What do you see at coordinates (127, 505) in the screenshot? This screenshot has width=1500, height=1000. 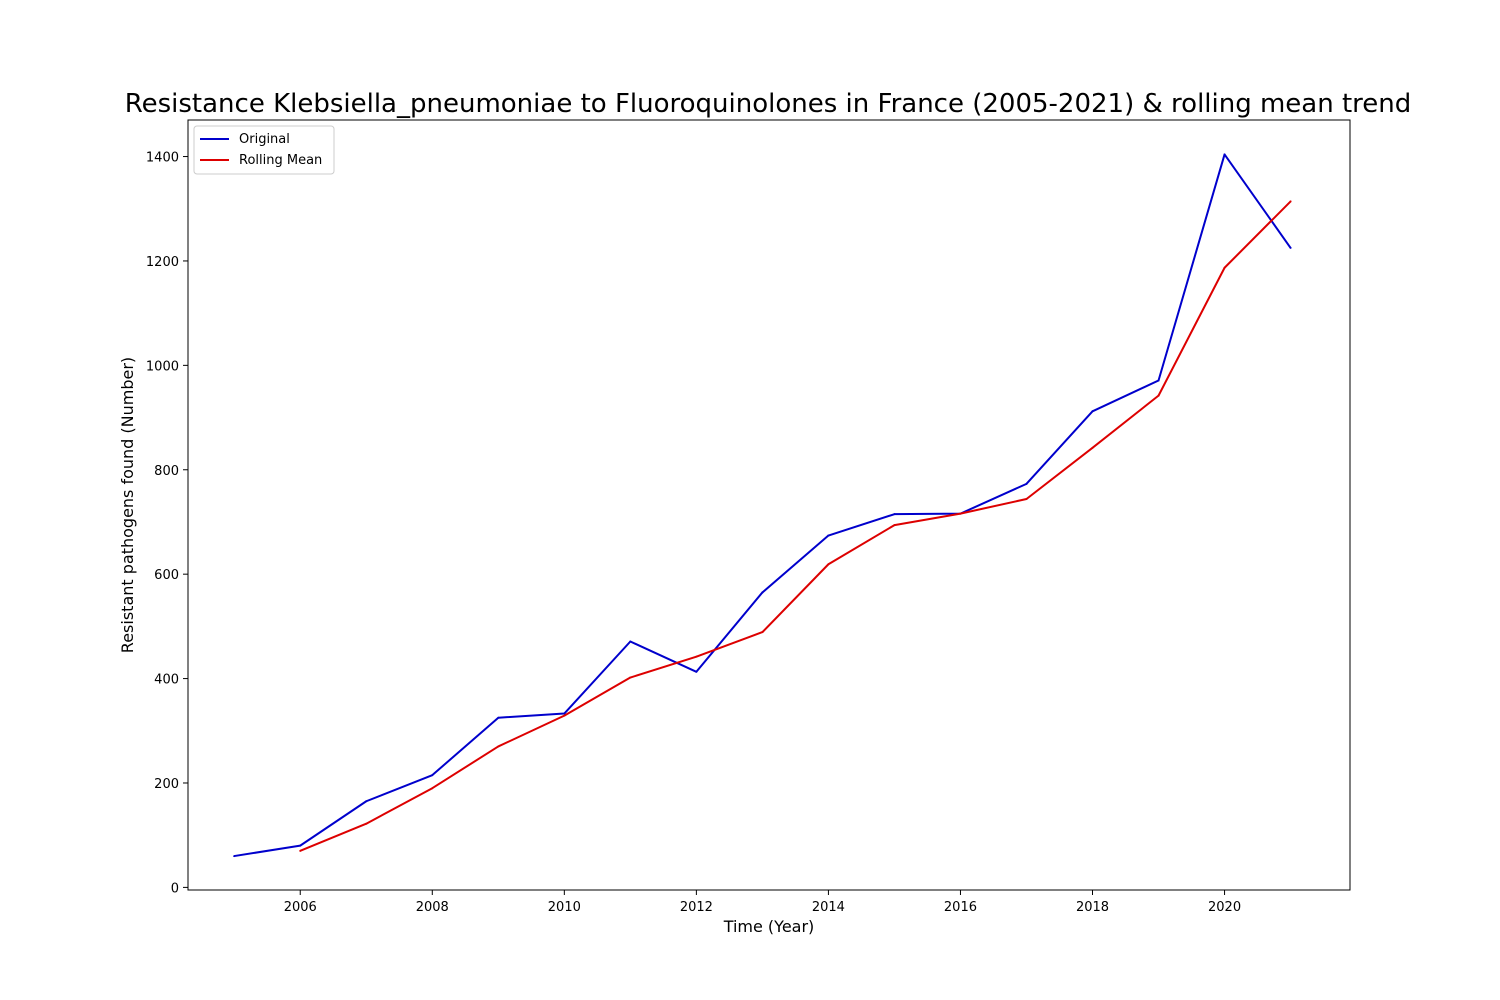 I see `y-axis-label: Resistant pathogens found (Number)` at bounding box center [127, 505].